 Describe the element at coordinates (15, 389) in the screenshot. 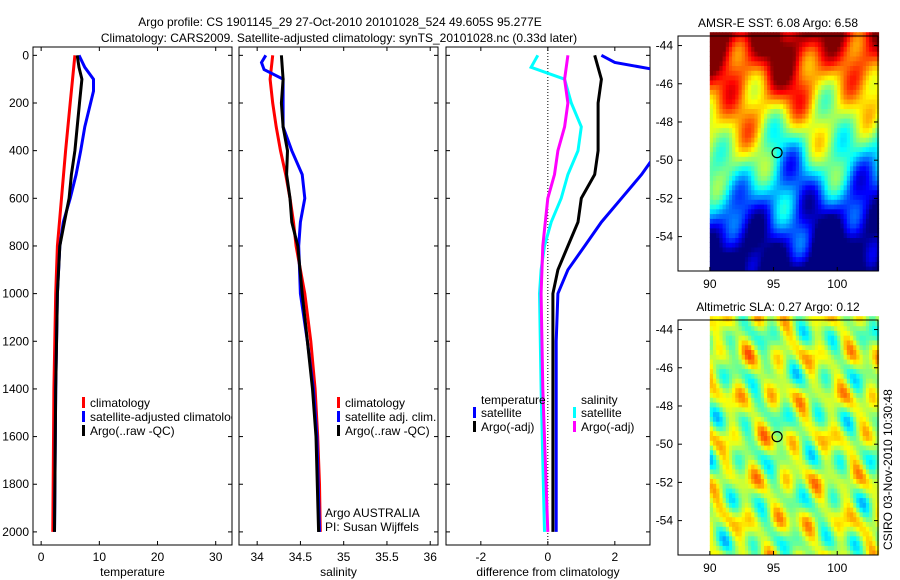

I see `y-tick-label: 1400` at that location.